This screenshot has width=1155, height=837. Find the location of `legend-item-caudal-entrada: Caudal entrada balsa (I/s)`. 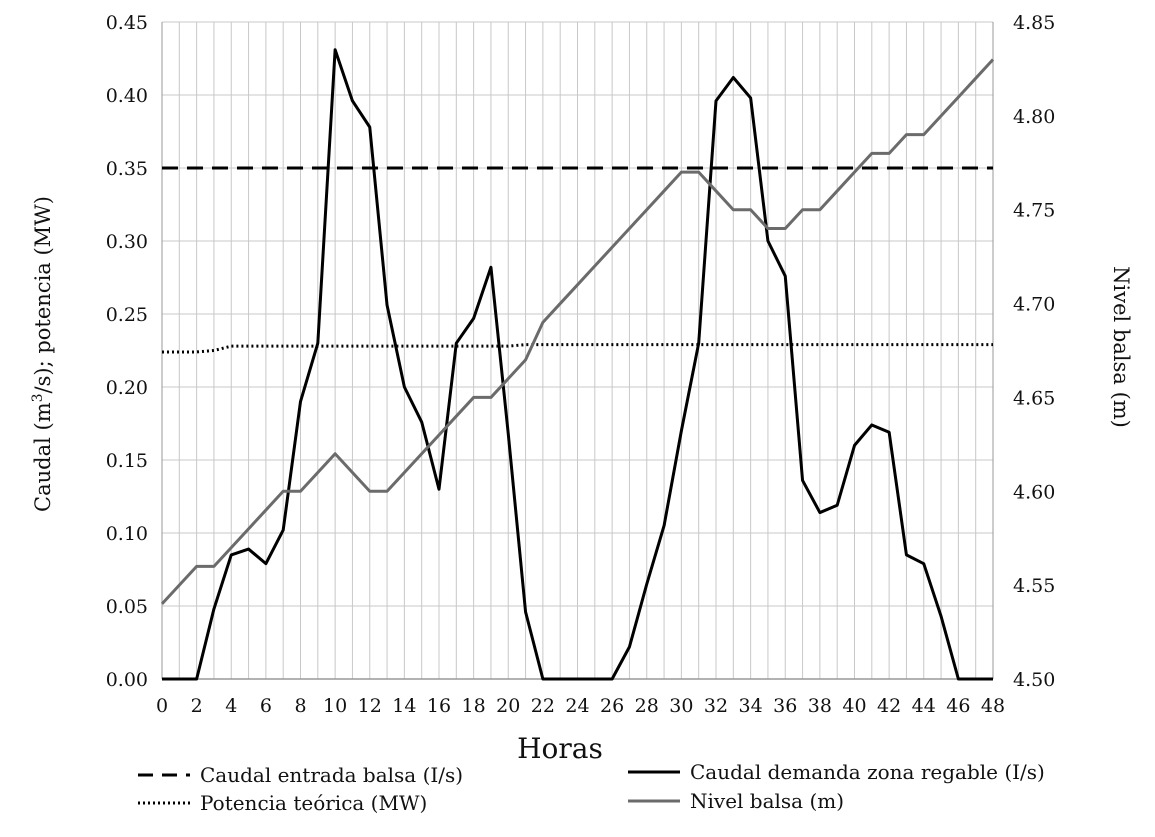

legend-item-caudal-entrada: Caudal entrada balsa (I/s) is located at coordinates (300, 775).